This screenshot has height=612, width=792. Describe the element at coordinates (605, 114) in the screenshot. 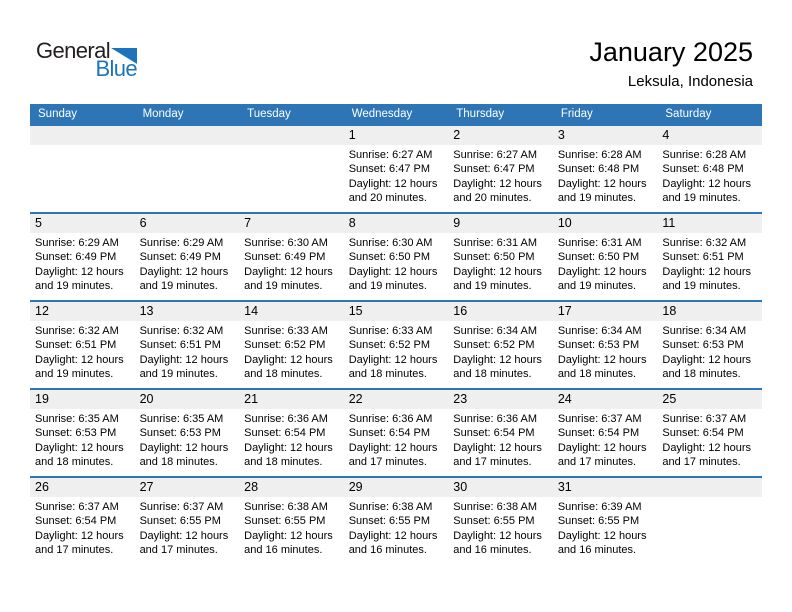

I see `weekday-header-friday: Friday` at that location.